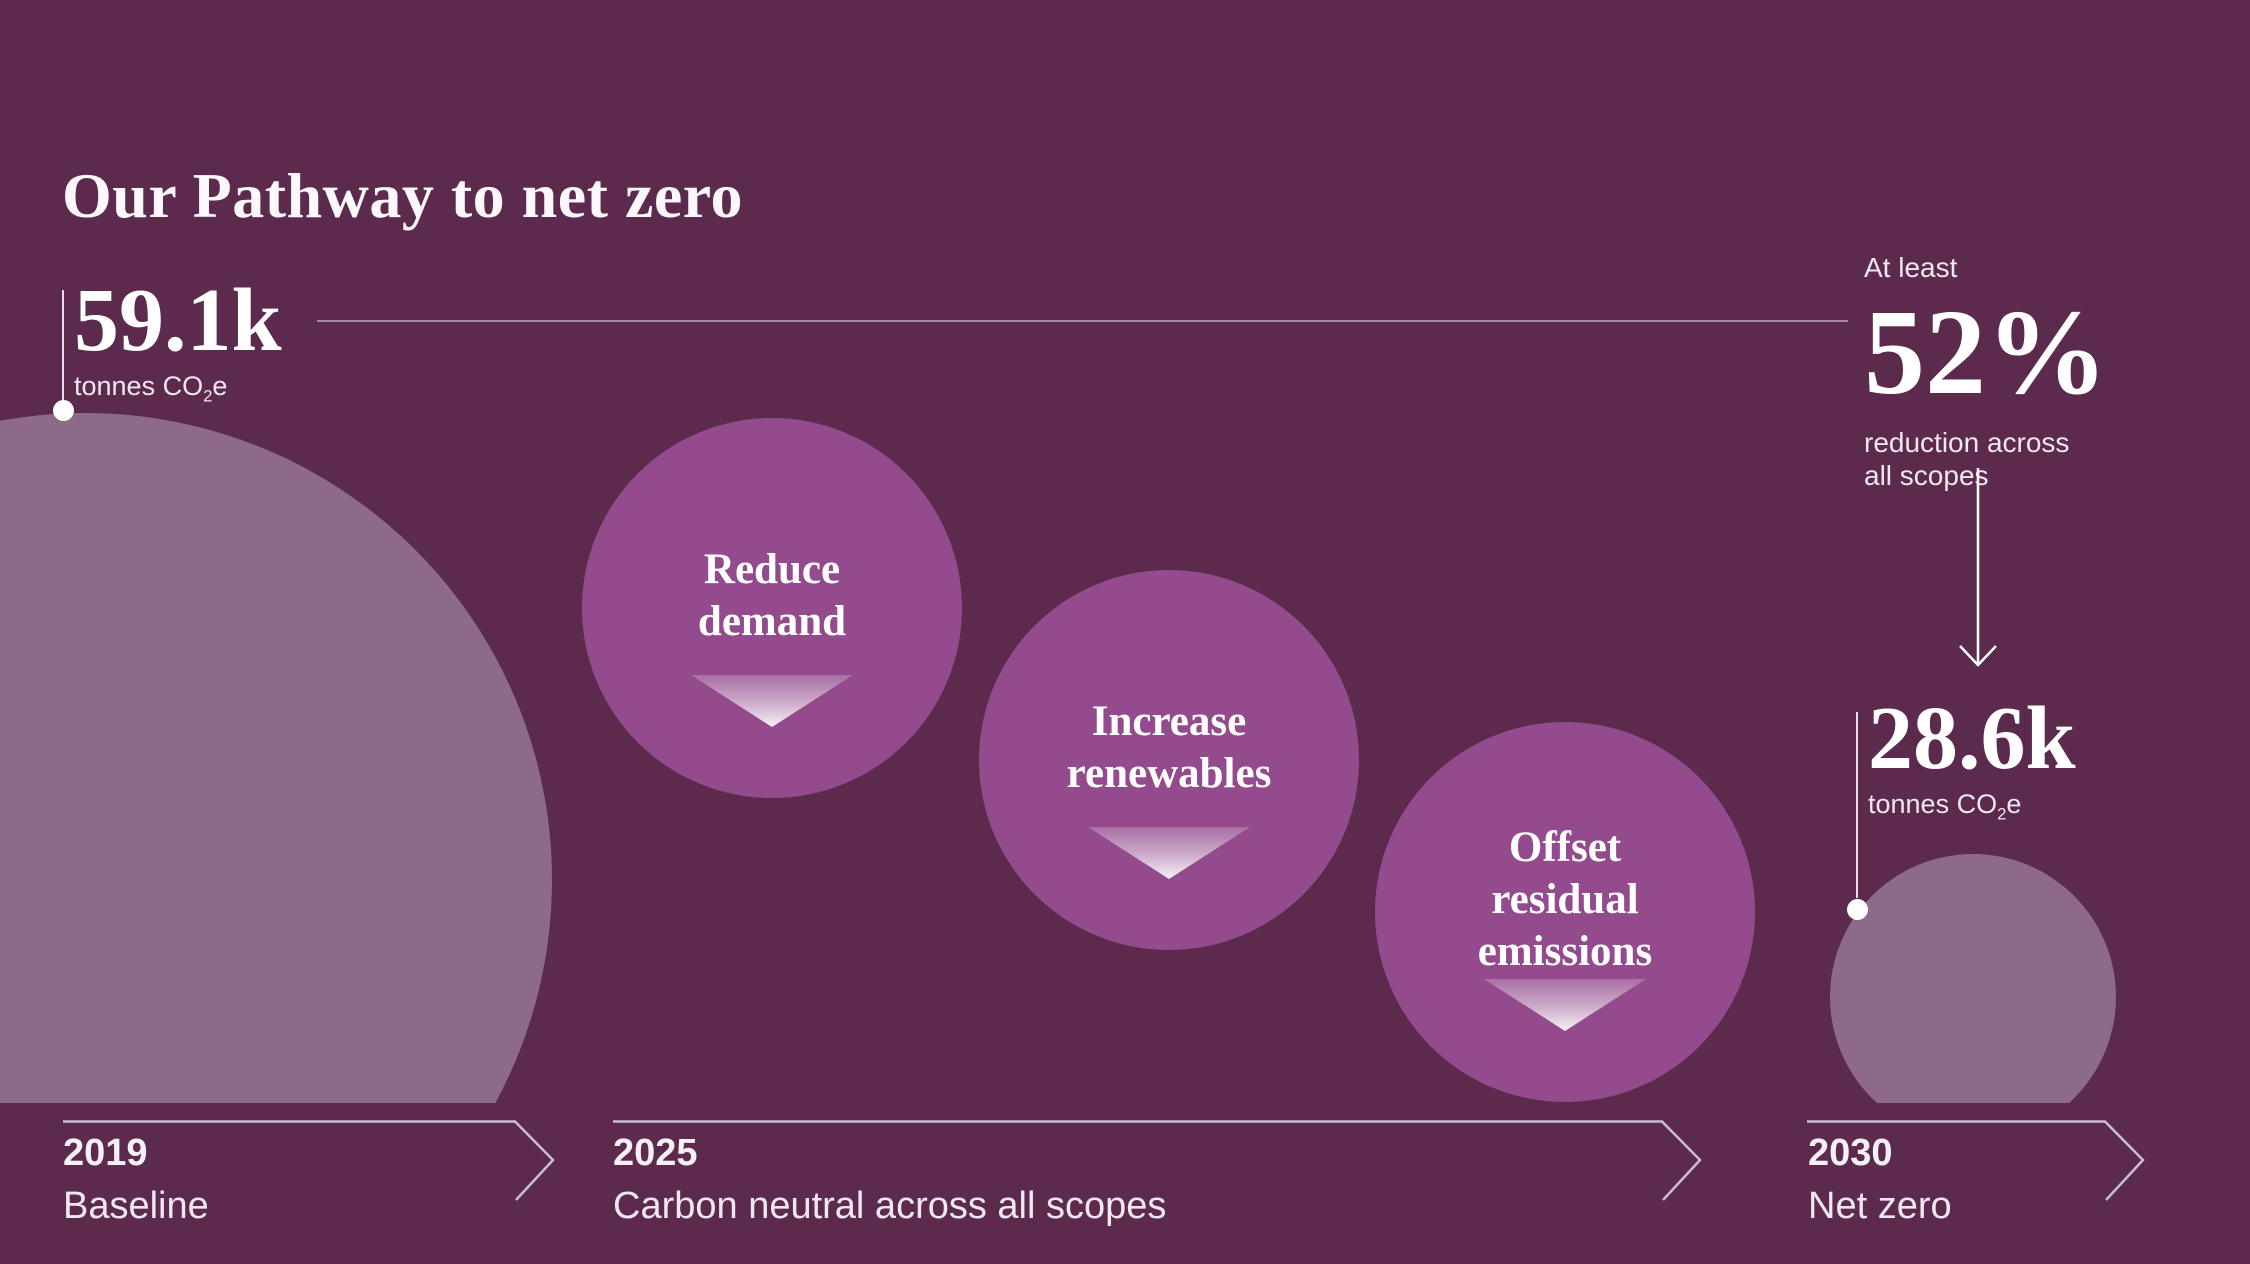  I want to click on netzero-marker-line, so click(1857, 805).